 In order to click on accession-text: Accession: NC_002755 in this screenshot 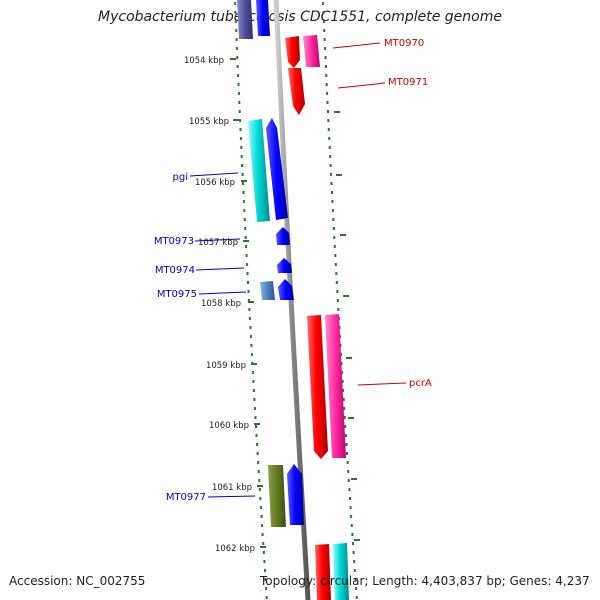, I will do `click(77, 581)`.